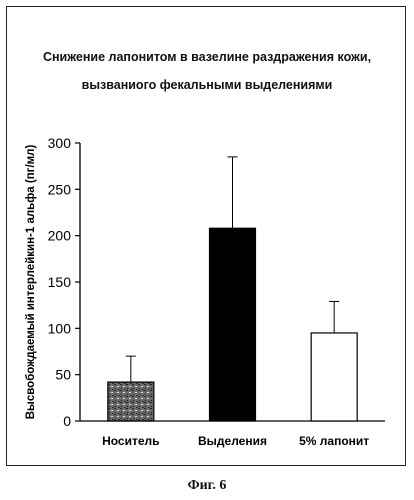  I want to click on y-tick-label: 300, so click(60, 143).